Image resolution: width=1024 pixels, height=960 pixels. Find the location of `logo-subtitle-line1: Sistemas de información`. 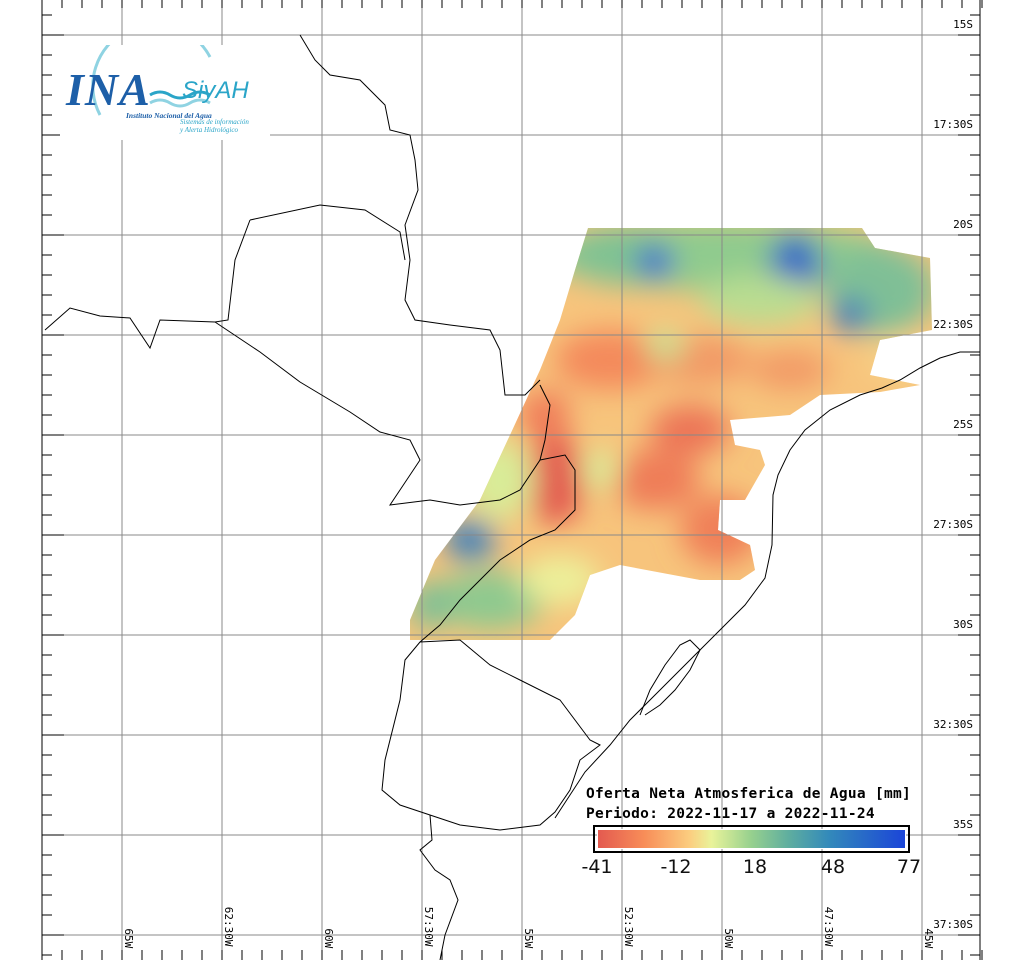

logo-subtitle-line1: Sistemas de información is located at coordinates (214, 122).